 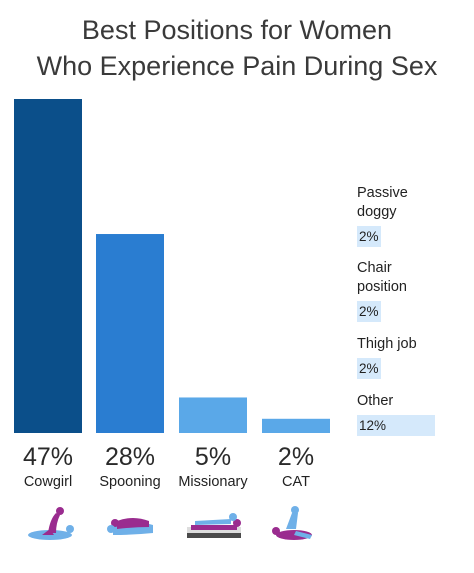 What do you see at coordinates (292, 523) in the screenshot?
I see `cat-position-icon` at bounding box center [292, 523].